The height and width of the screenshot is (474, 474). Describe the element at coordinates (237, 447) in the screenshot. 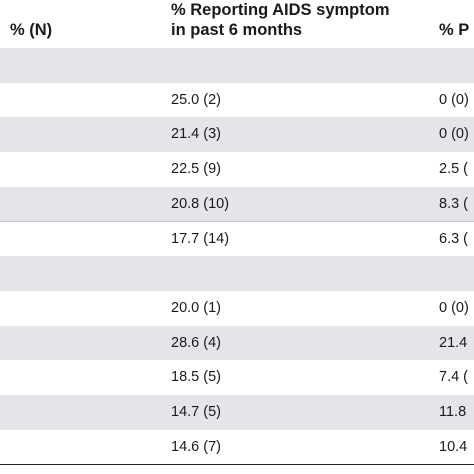

I see `table-row: 14.6 (7) 10.4` at that location.